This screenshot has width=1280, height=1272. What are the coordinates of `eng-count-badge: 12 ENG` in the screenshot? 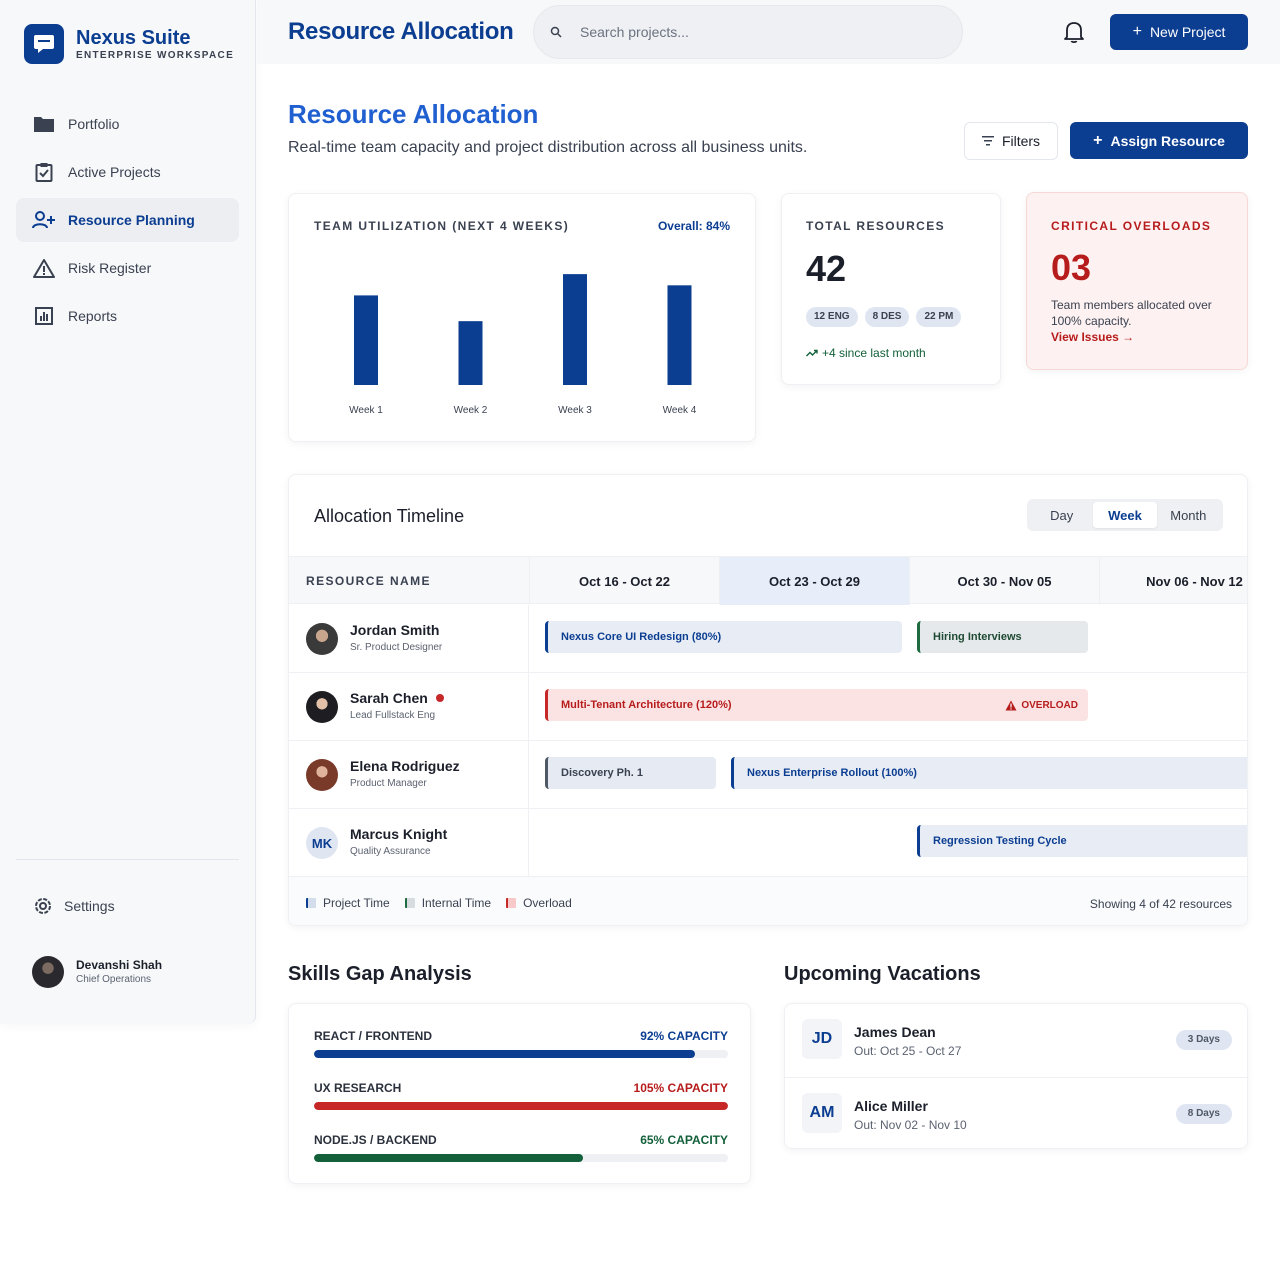 It's located at (832, 317).